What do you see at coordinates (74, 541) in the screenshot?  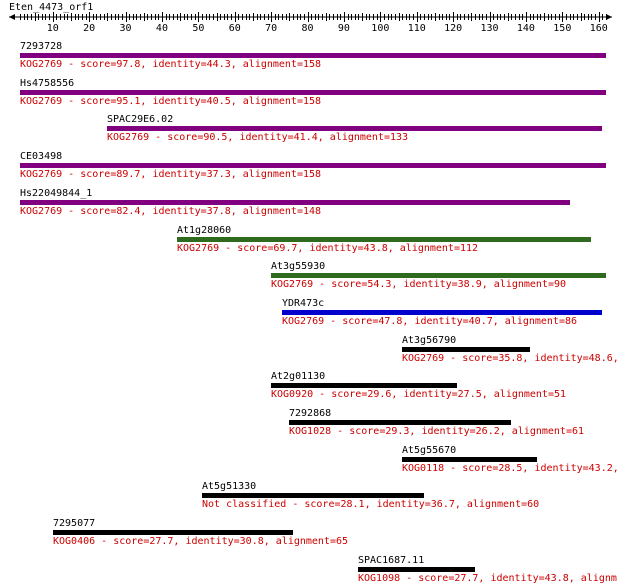 I see `kog-link: KOG0406` at bounding box center [74, 541].